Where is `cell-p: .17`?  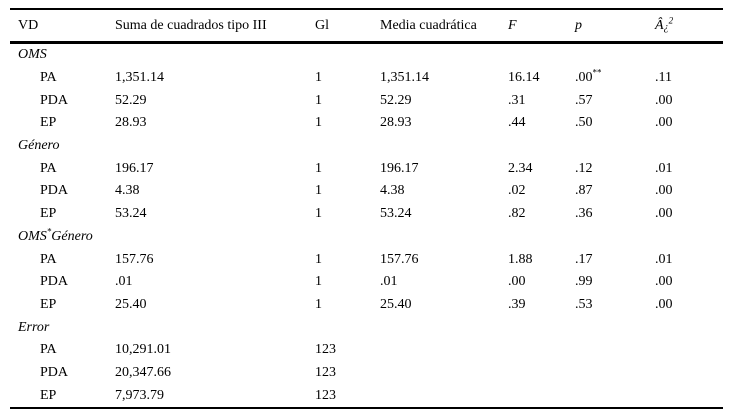 cell-p: .17 is located at coordinates (584, 259).